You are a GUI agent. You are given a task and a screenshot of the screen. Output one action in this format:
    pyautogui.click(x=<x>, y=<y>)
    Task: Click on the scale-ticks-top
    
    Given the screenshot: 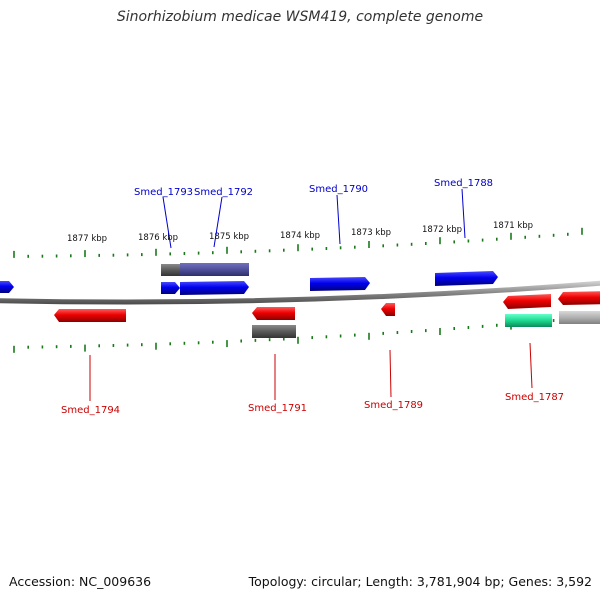 What is the action you would take?
    pyautogui.click(x=298, y=242)
    